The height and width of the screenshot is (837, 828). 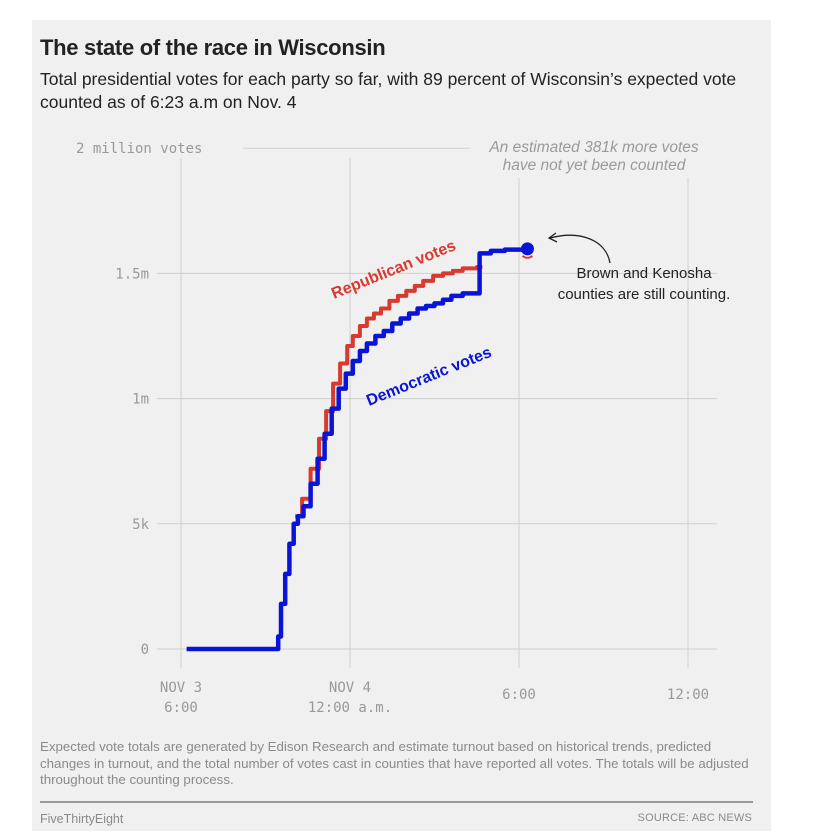 I want to click on y-tick-label: 1.5m, so click(x=132, y=274).